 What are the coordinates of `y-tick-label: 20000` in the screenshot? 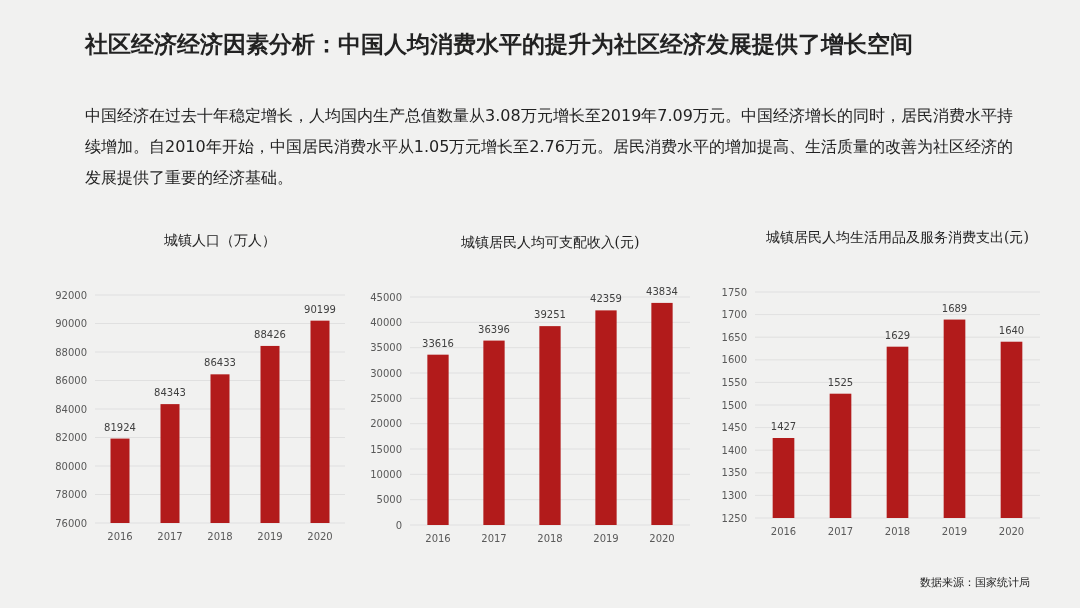 It's located at (386, 424).